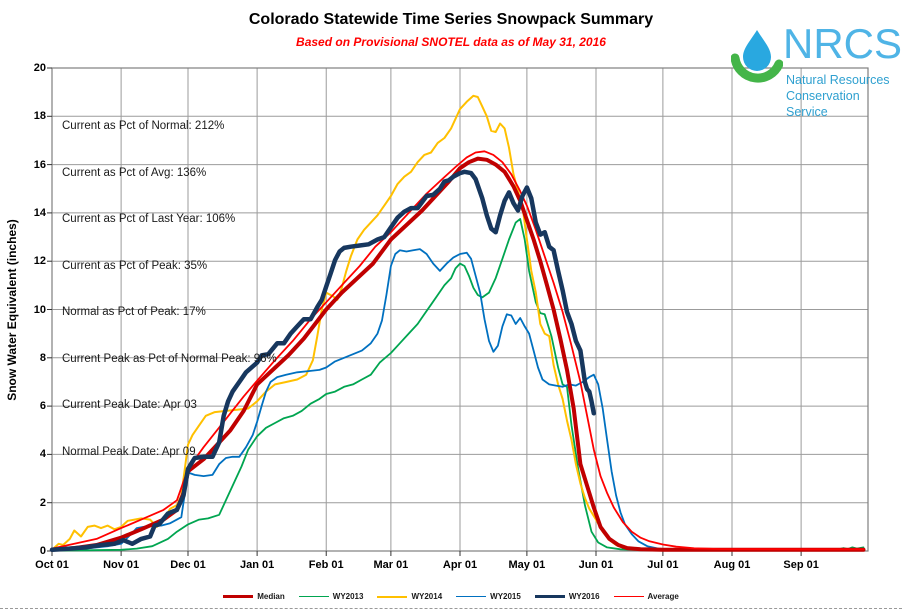 Image resolution: width=902 pixels, height=614 pixels. What do you see at coordinates (39, 309) in the screenshot?
I see `y-tick-label: 10` at bounding box center [39, 309].